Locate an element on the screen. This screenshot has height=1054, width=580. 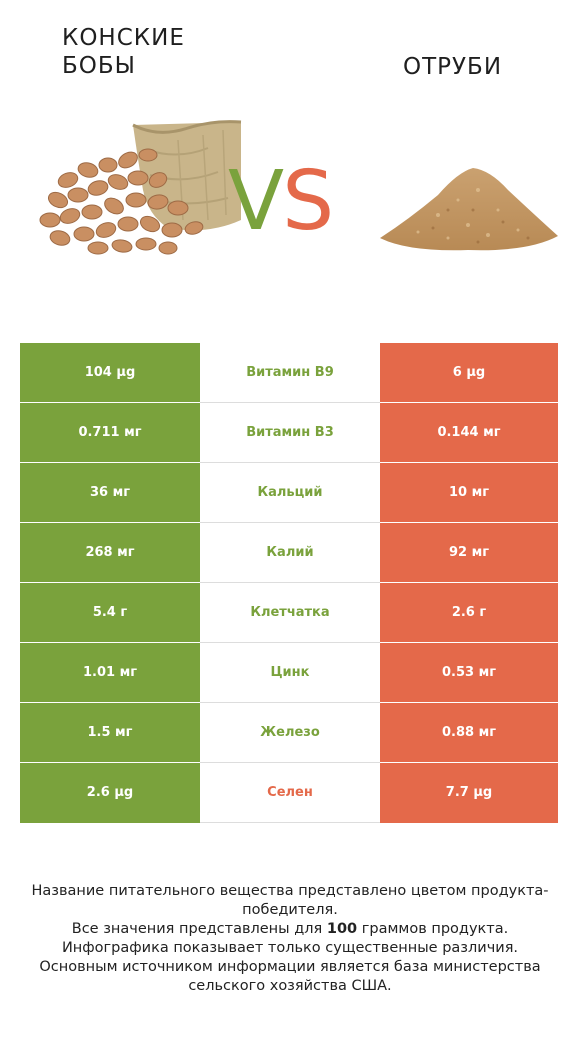
comparison-row: 0.711 мг Витамин B3 0.144 мг is located at coordinates (289, 432).